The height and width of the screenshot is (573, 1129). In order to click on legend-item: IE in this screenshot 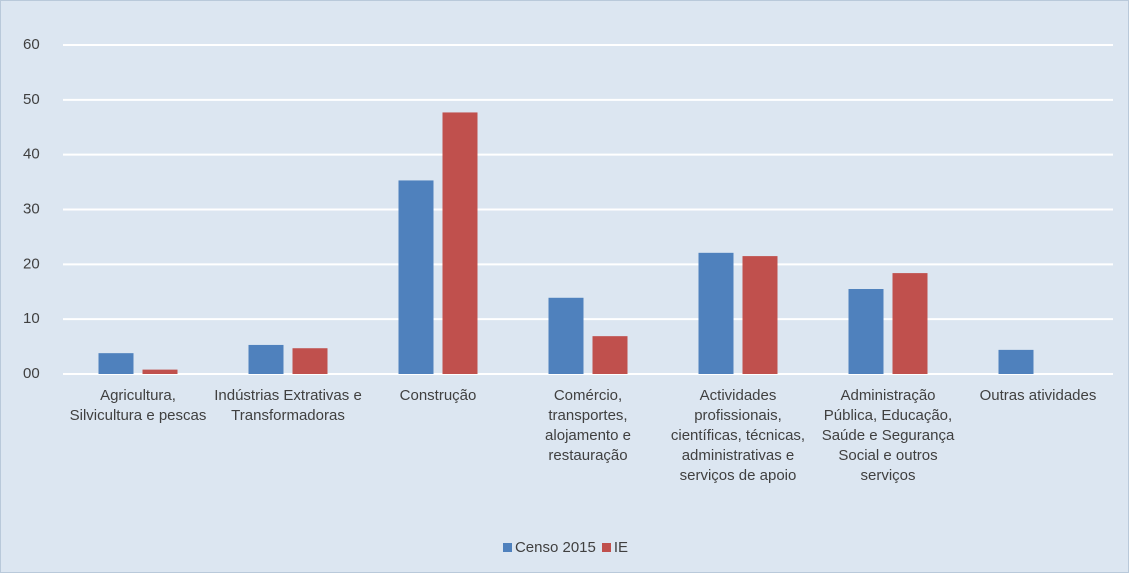, I will do `click(615, 547)`.